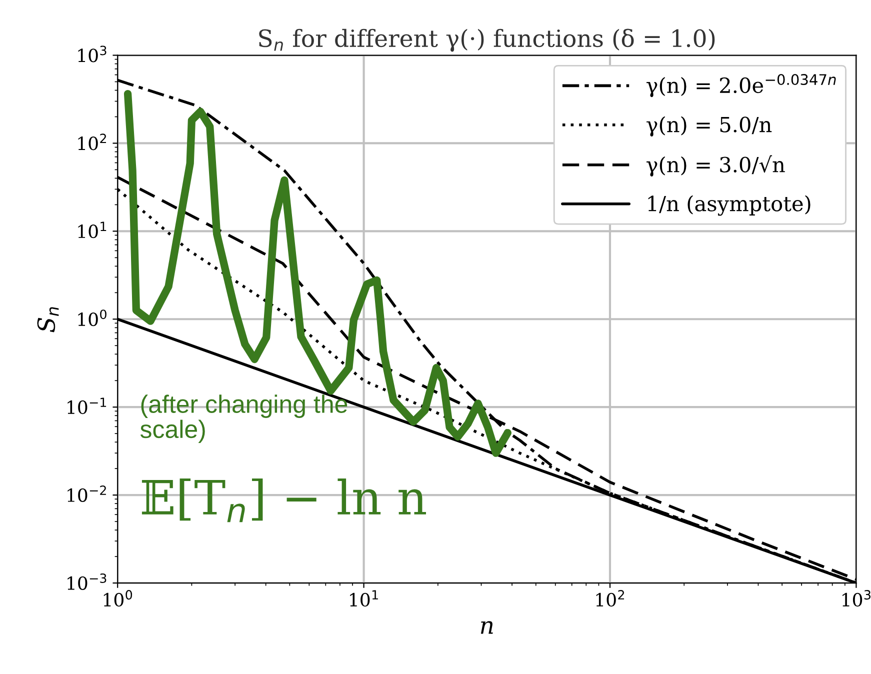 The width and height of the screenshot is (871, 674). What do you see at coordinates (87, 493) in the screenshot?
I see `y-tick-label: 10$^{−2}$` at bounding box center [87, 493].